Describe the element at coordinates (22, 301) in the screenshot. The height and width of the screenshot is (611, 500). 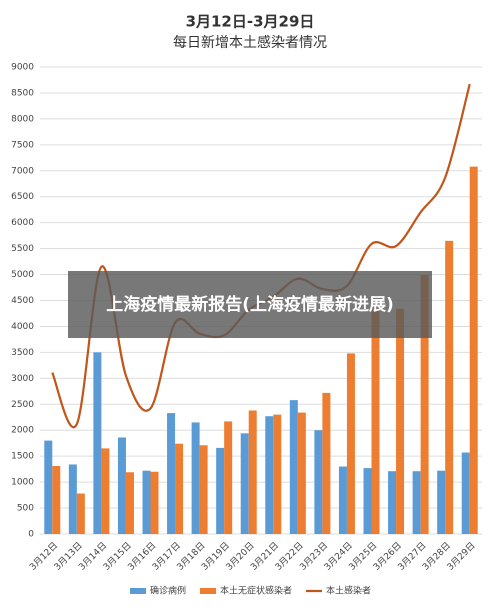
I see `y-tick-label: 4500` at that location.